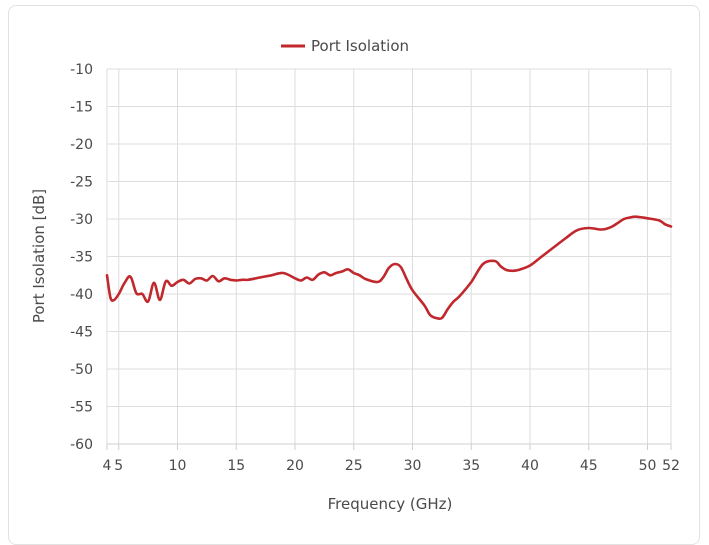 Image resolution: width=709 pixels, height=545 pixels. I want to click on x-tick-label: 50, so click(648, 466).